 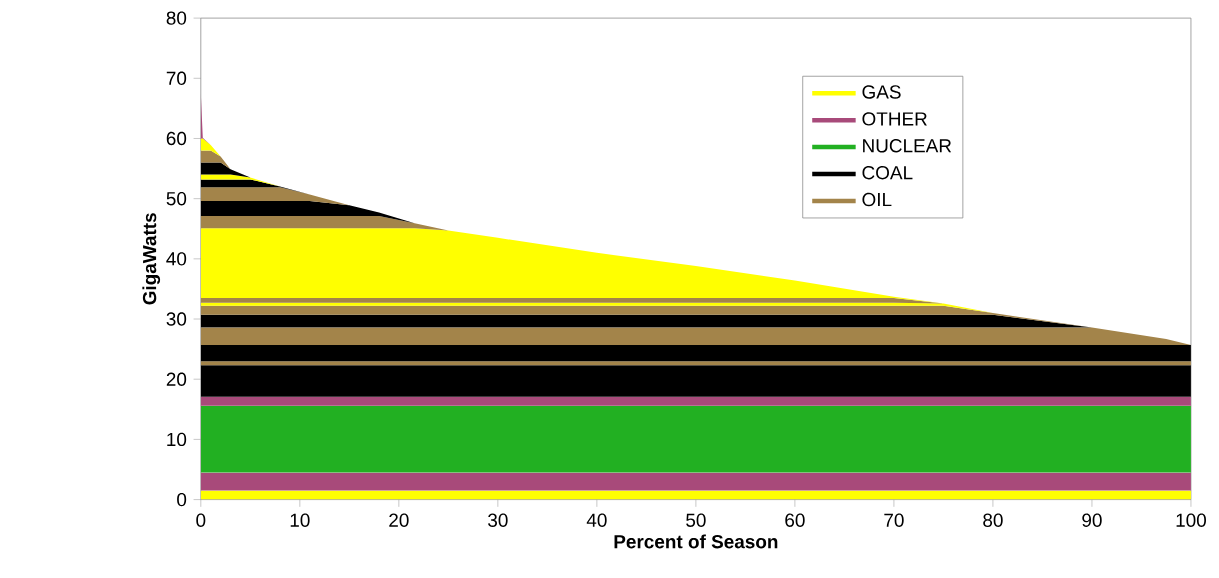 What do you see at coordinates (176, 259) in the screenshot?
I see `y-tick-label: 40` at bounding box center [176, 259].